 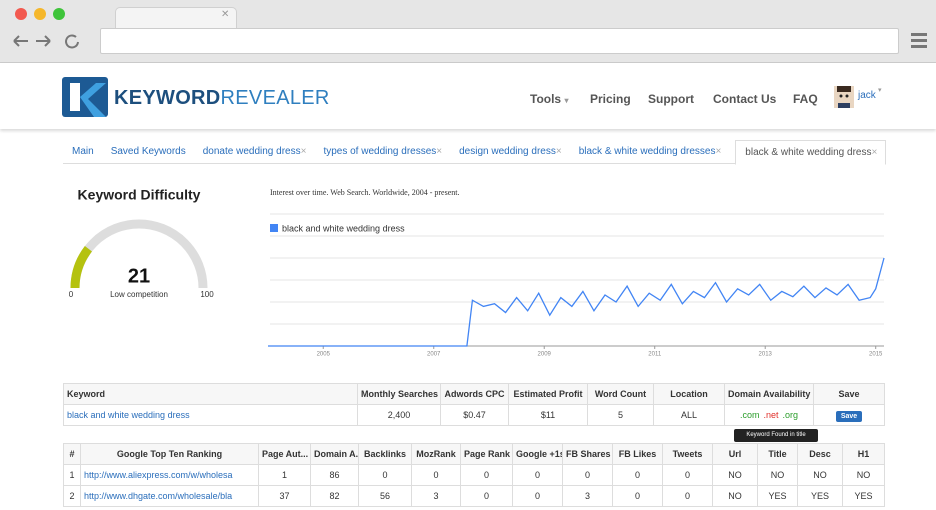 What do you see at coordinates (71, 294) in the screenshot?
I see `gauge-min: 0` at bounding box center [71, 294].